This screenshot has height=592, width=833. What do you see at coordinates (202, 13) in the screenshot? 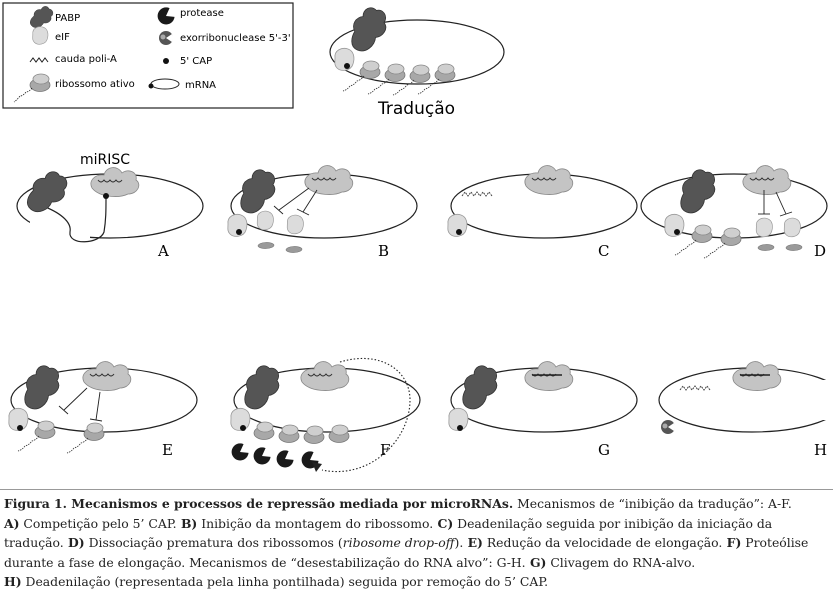
I see `legend-protease: protease` at bounding box center [202, 13].